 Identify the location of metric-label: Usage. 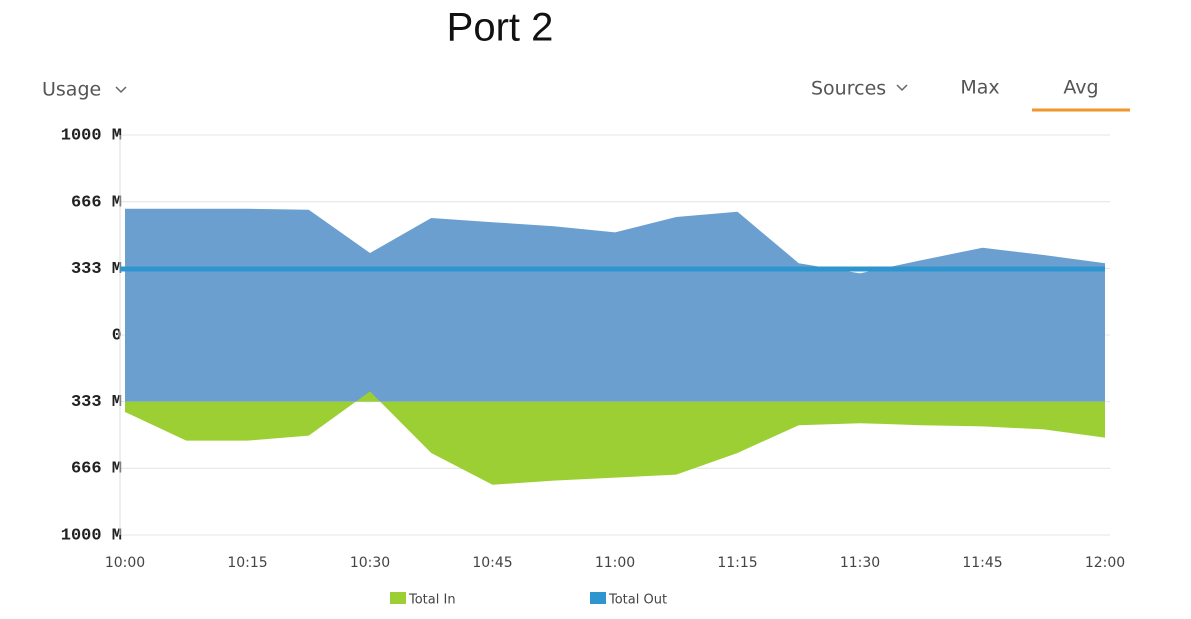
(71, 90).